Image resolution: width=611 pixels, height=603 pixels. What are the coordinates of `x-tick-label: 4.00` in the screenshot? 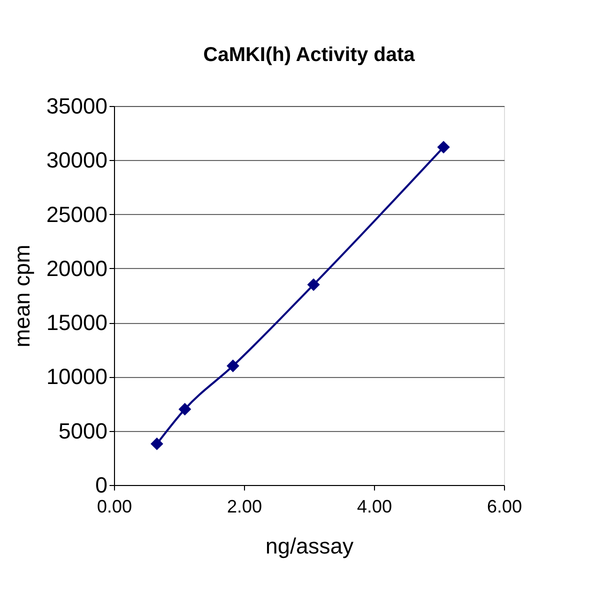 It's located at (374, 506).